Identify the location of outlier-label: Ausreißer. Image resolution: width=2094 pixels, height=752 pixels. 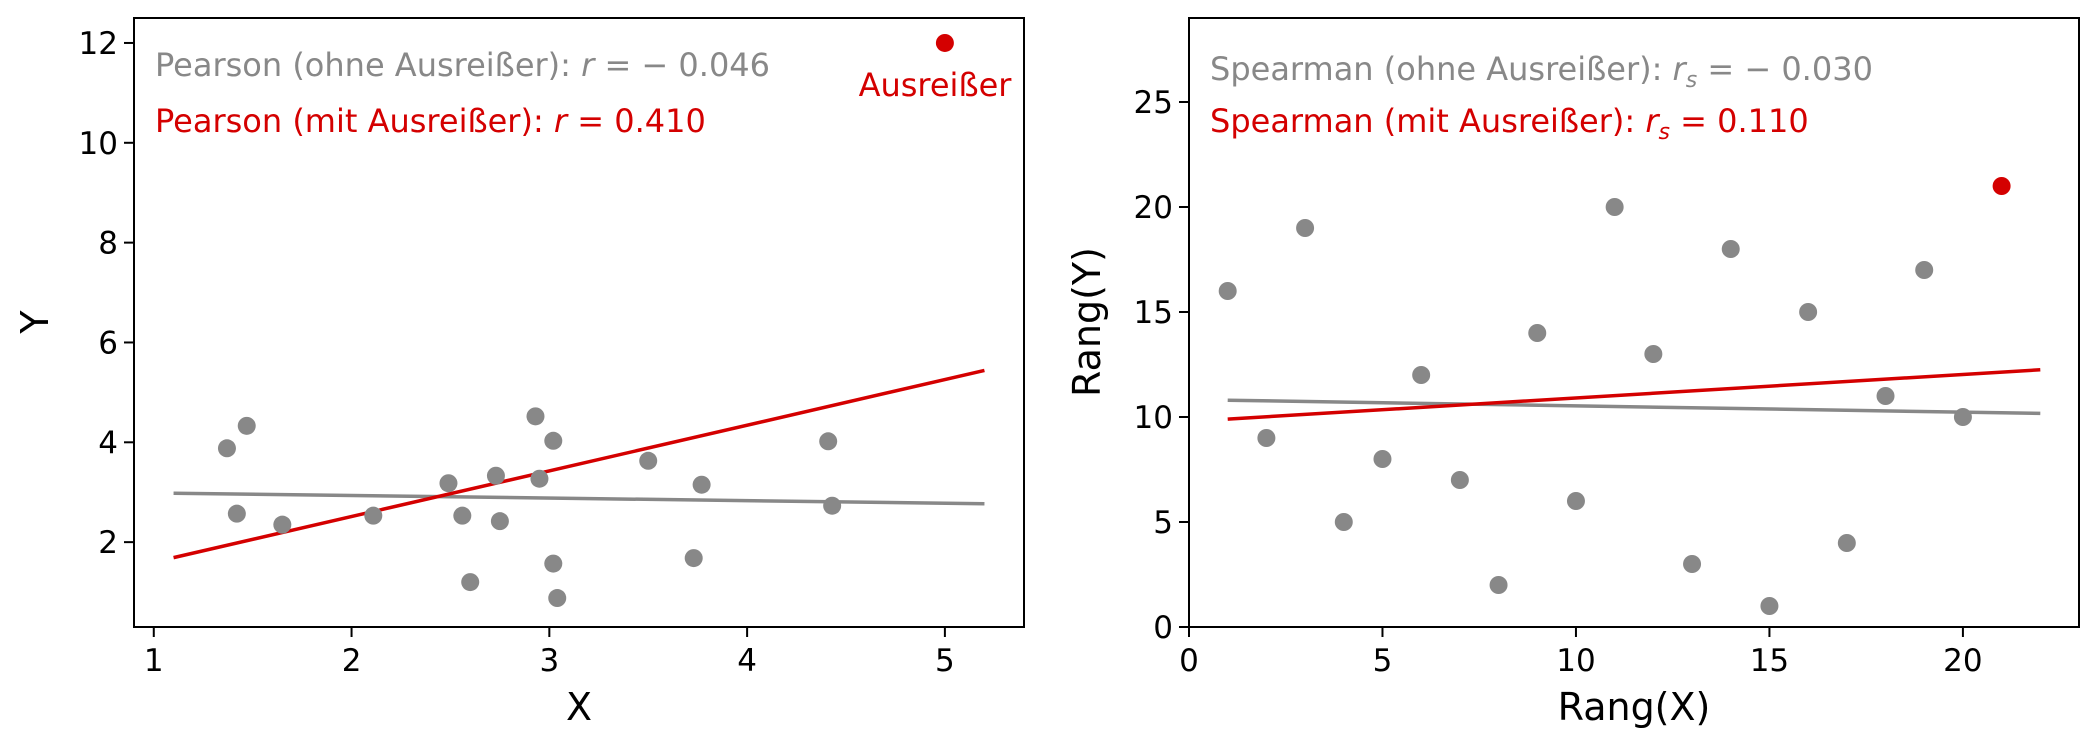
(936, 85).